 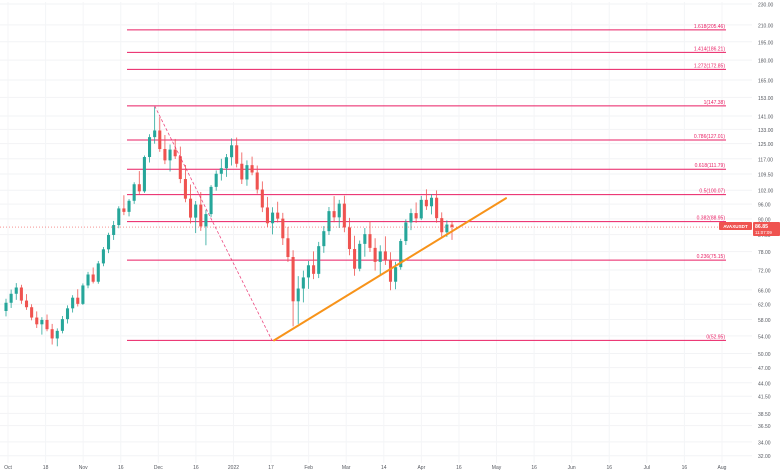 I want to click on x-tick-label: 16, so click(x=609, y=467).